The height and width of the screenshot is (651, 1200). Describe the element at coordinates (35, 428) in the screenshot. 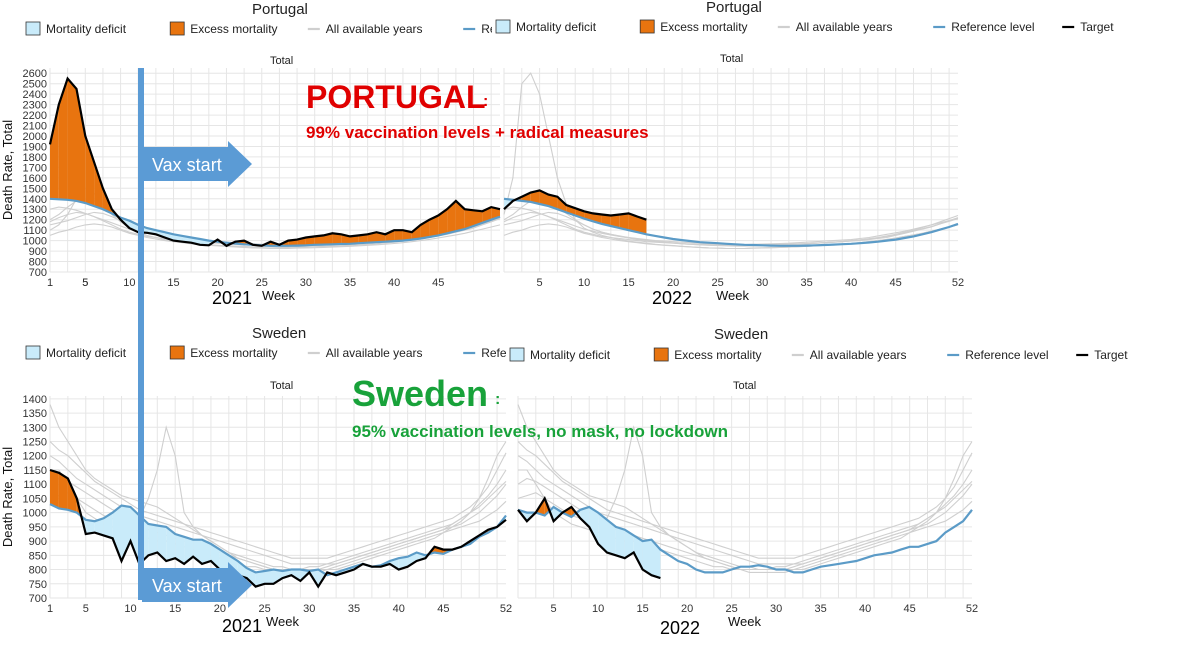

I see `y-tick-label: 1300` at that location.